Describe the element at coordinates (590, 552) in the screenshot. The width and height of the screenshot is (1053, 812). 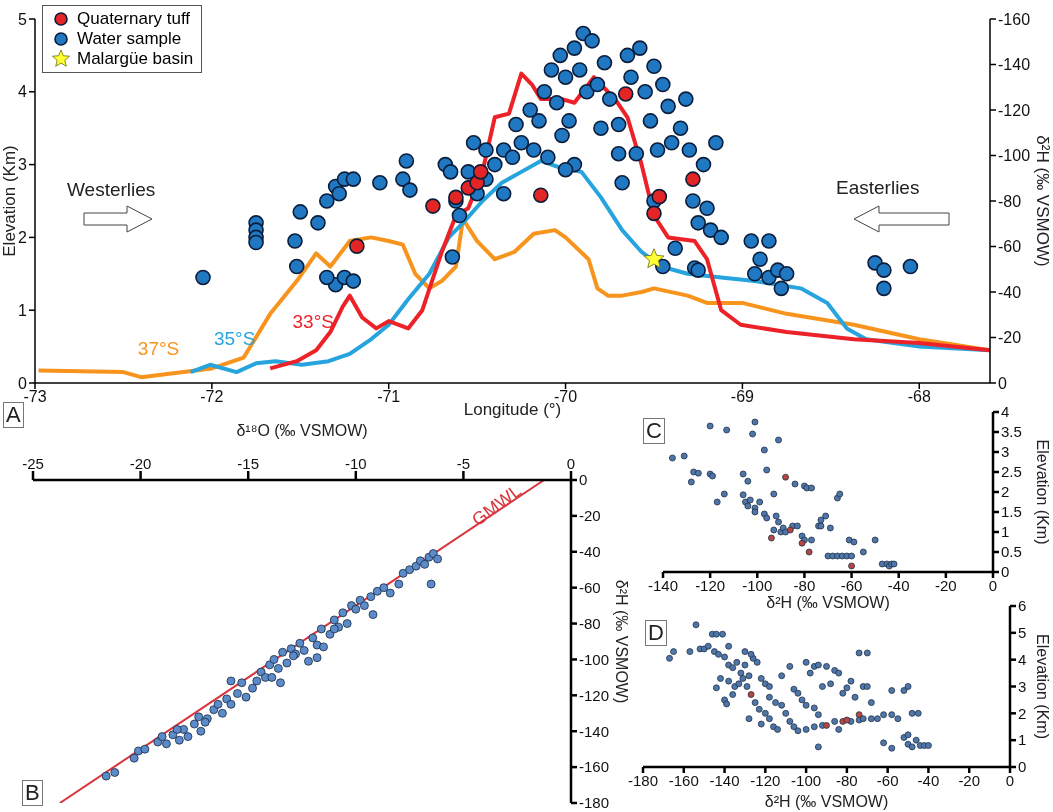
I see `y-tick-label: -40` at that location.